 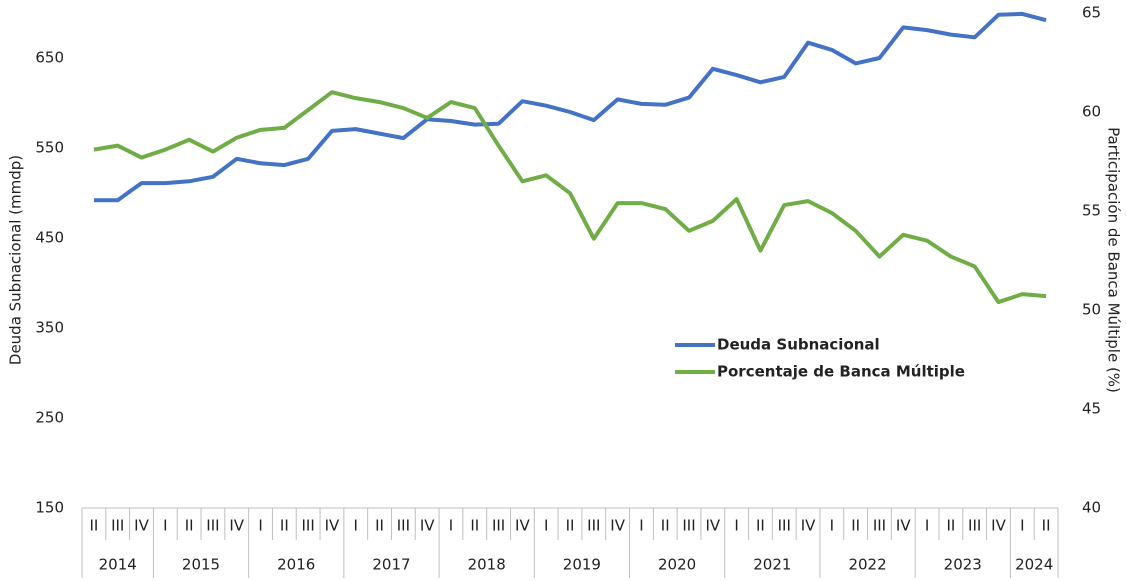 What do you see at coordinates (1034, 565) in the screenshot?
I see `x-group-label: 2024` at bounding box center [1034, 565].